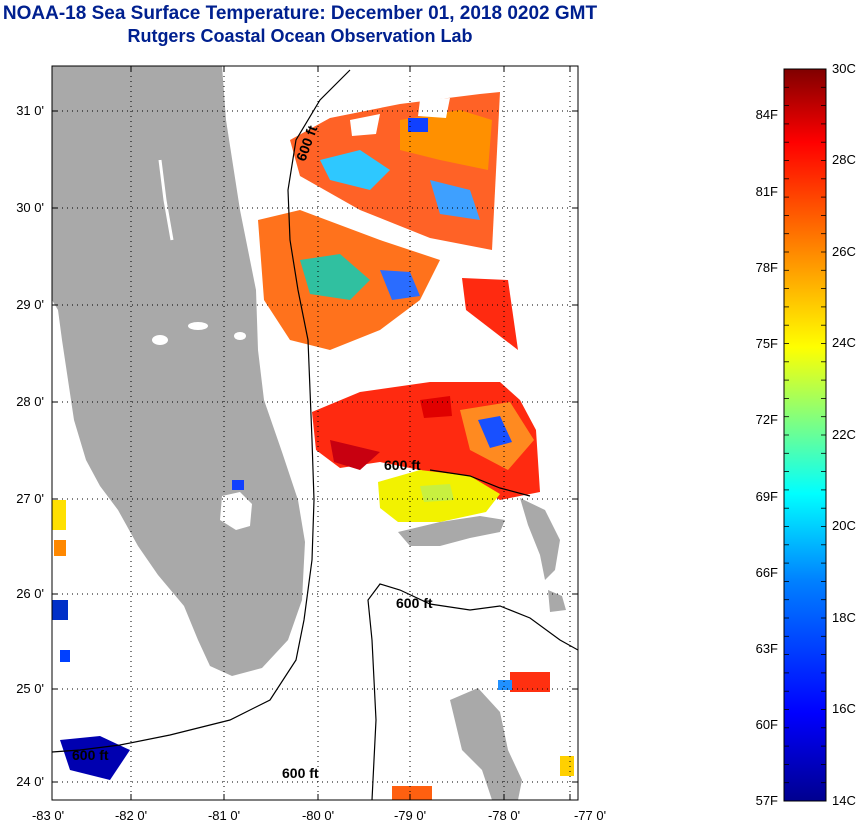 The height and width of the screenshot is (832, 865). Describe the element at coordinates (166, 200) in the screenshot. I see `river` at that location.